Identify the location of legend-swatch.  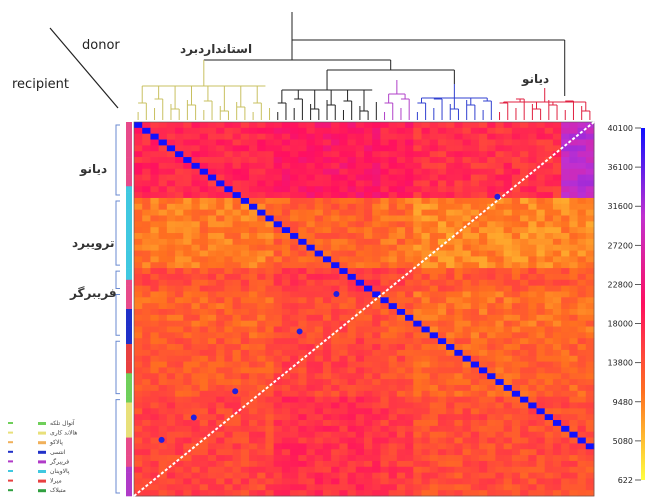
(42, 491).